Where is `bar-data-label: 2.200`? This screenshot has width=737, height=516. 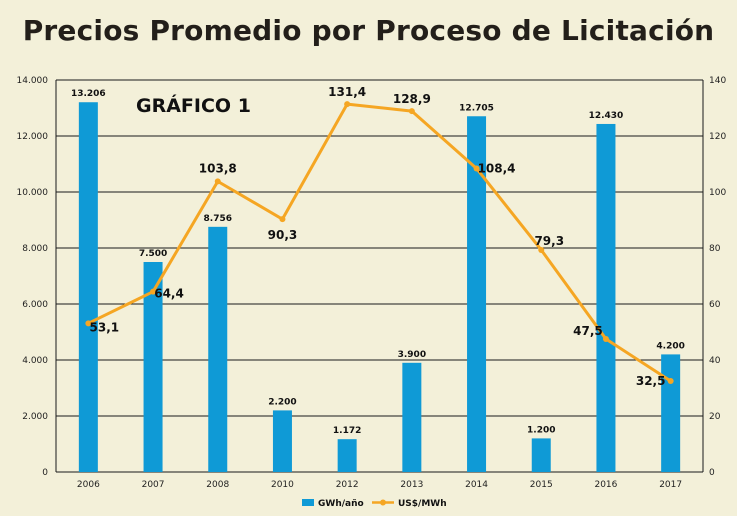 bar-data-label: 2.200 is located at coordinates (282, 402).